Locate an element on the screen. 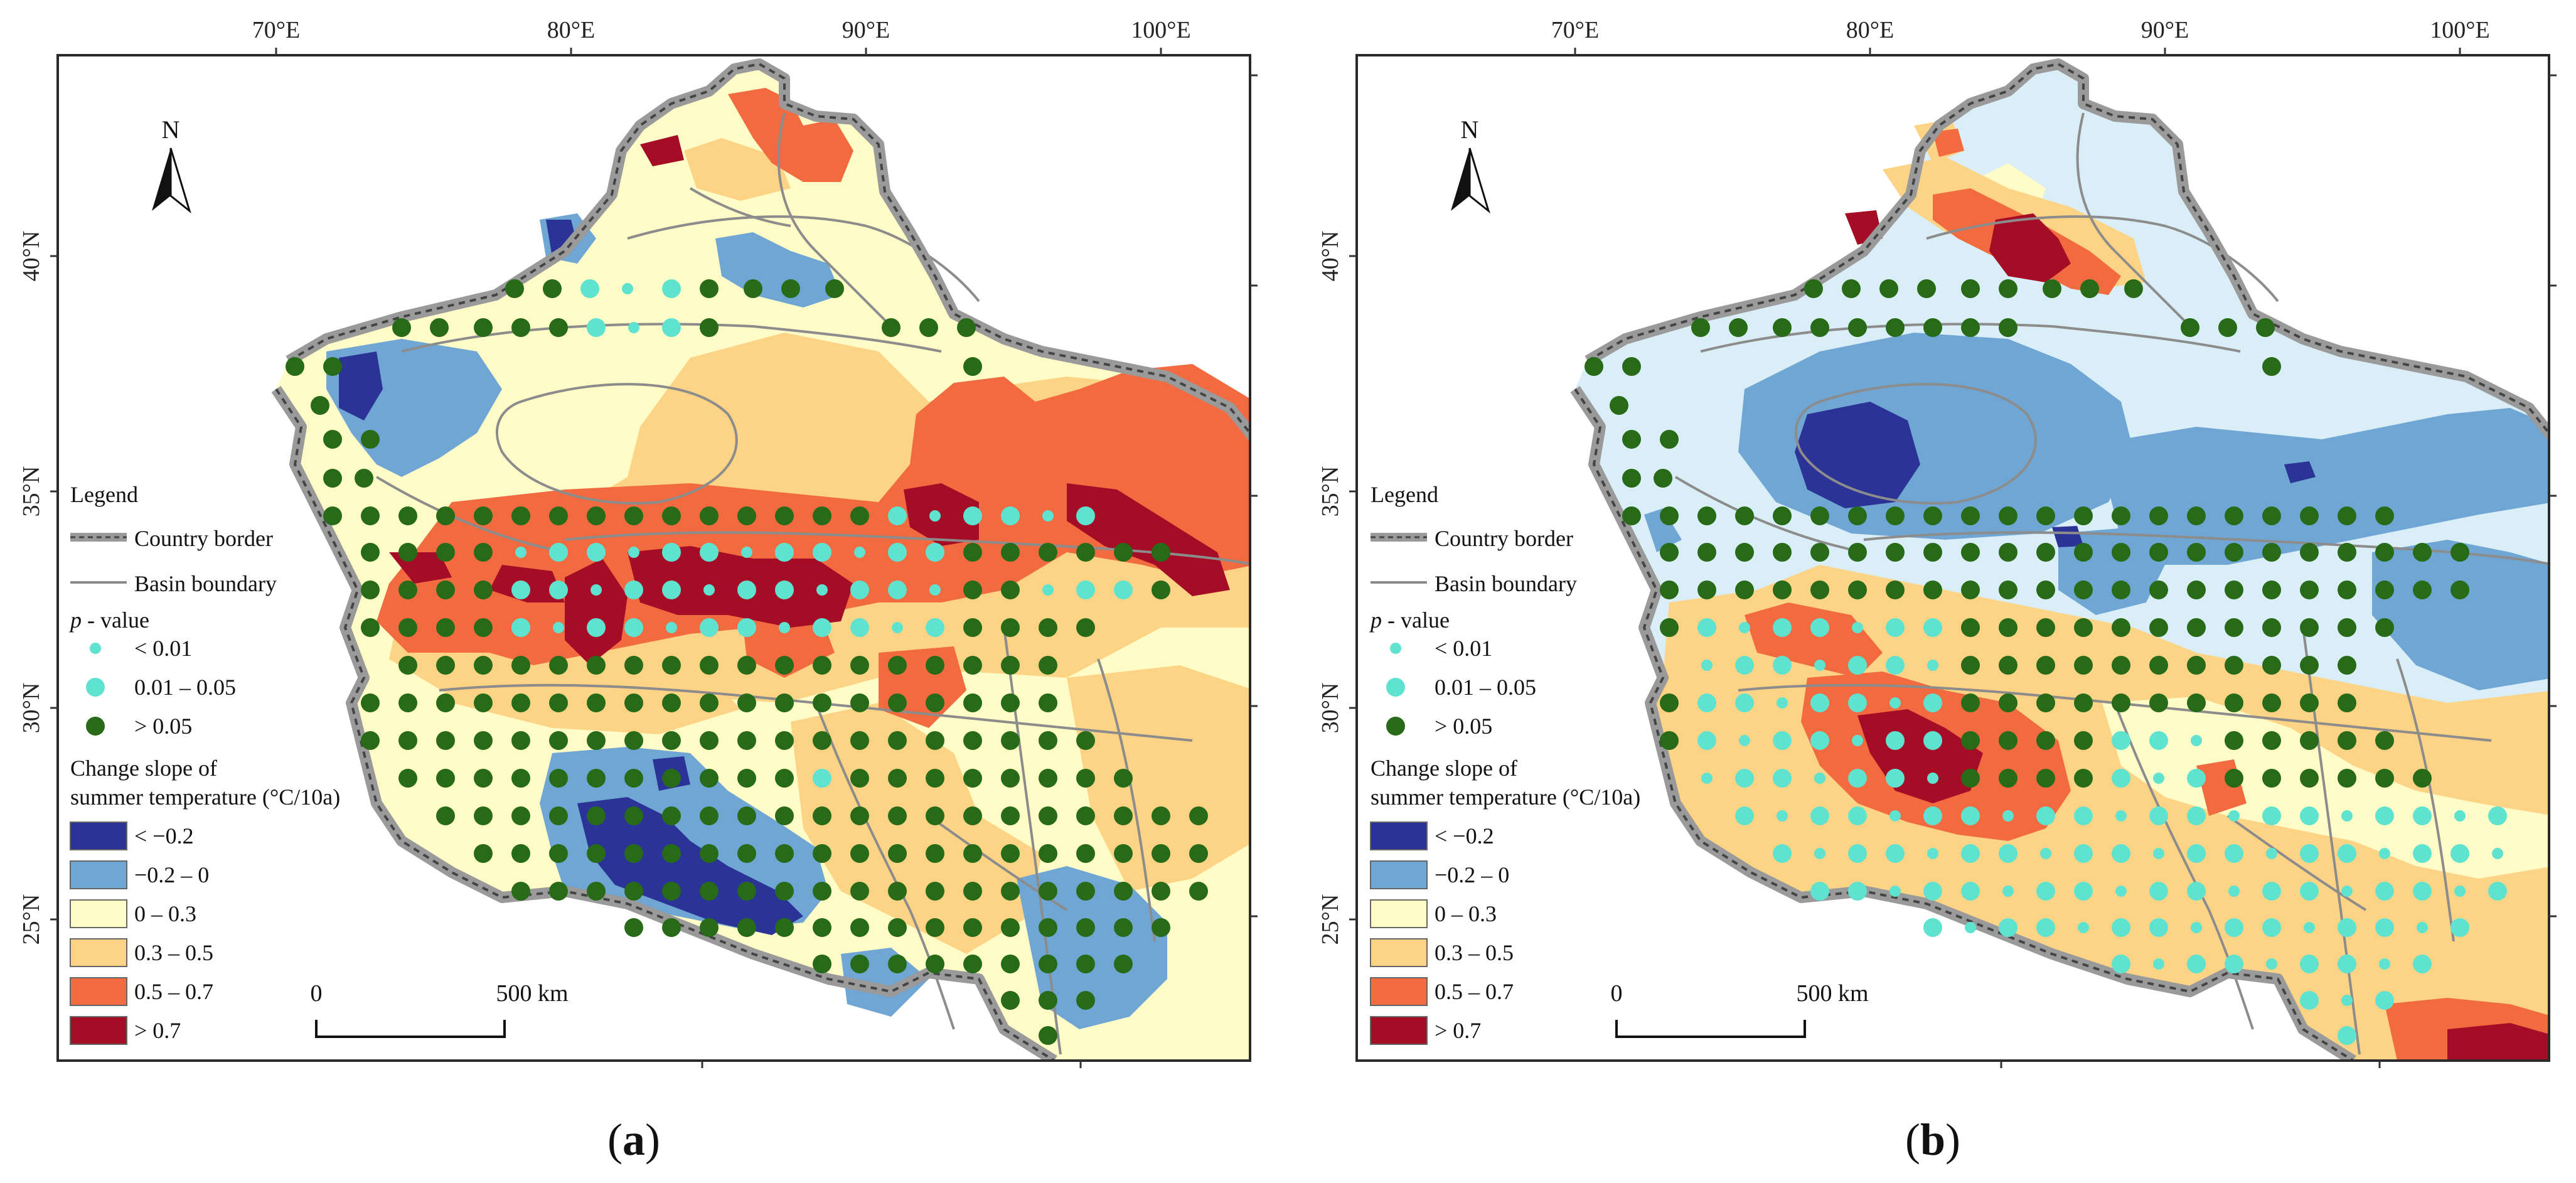 This screenshot has height=1183, width=2576. legend-slope-class-label: 0 – 0.3 is located at coordinates (165, 913).